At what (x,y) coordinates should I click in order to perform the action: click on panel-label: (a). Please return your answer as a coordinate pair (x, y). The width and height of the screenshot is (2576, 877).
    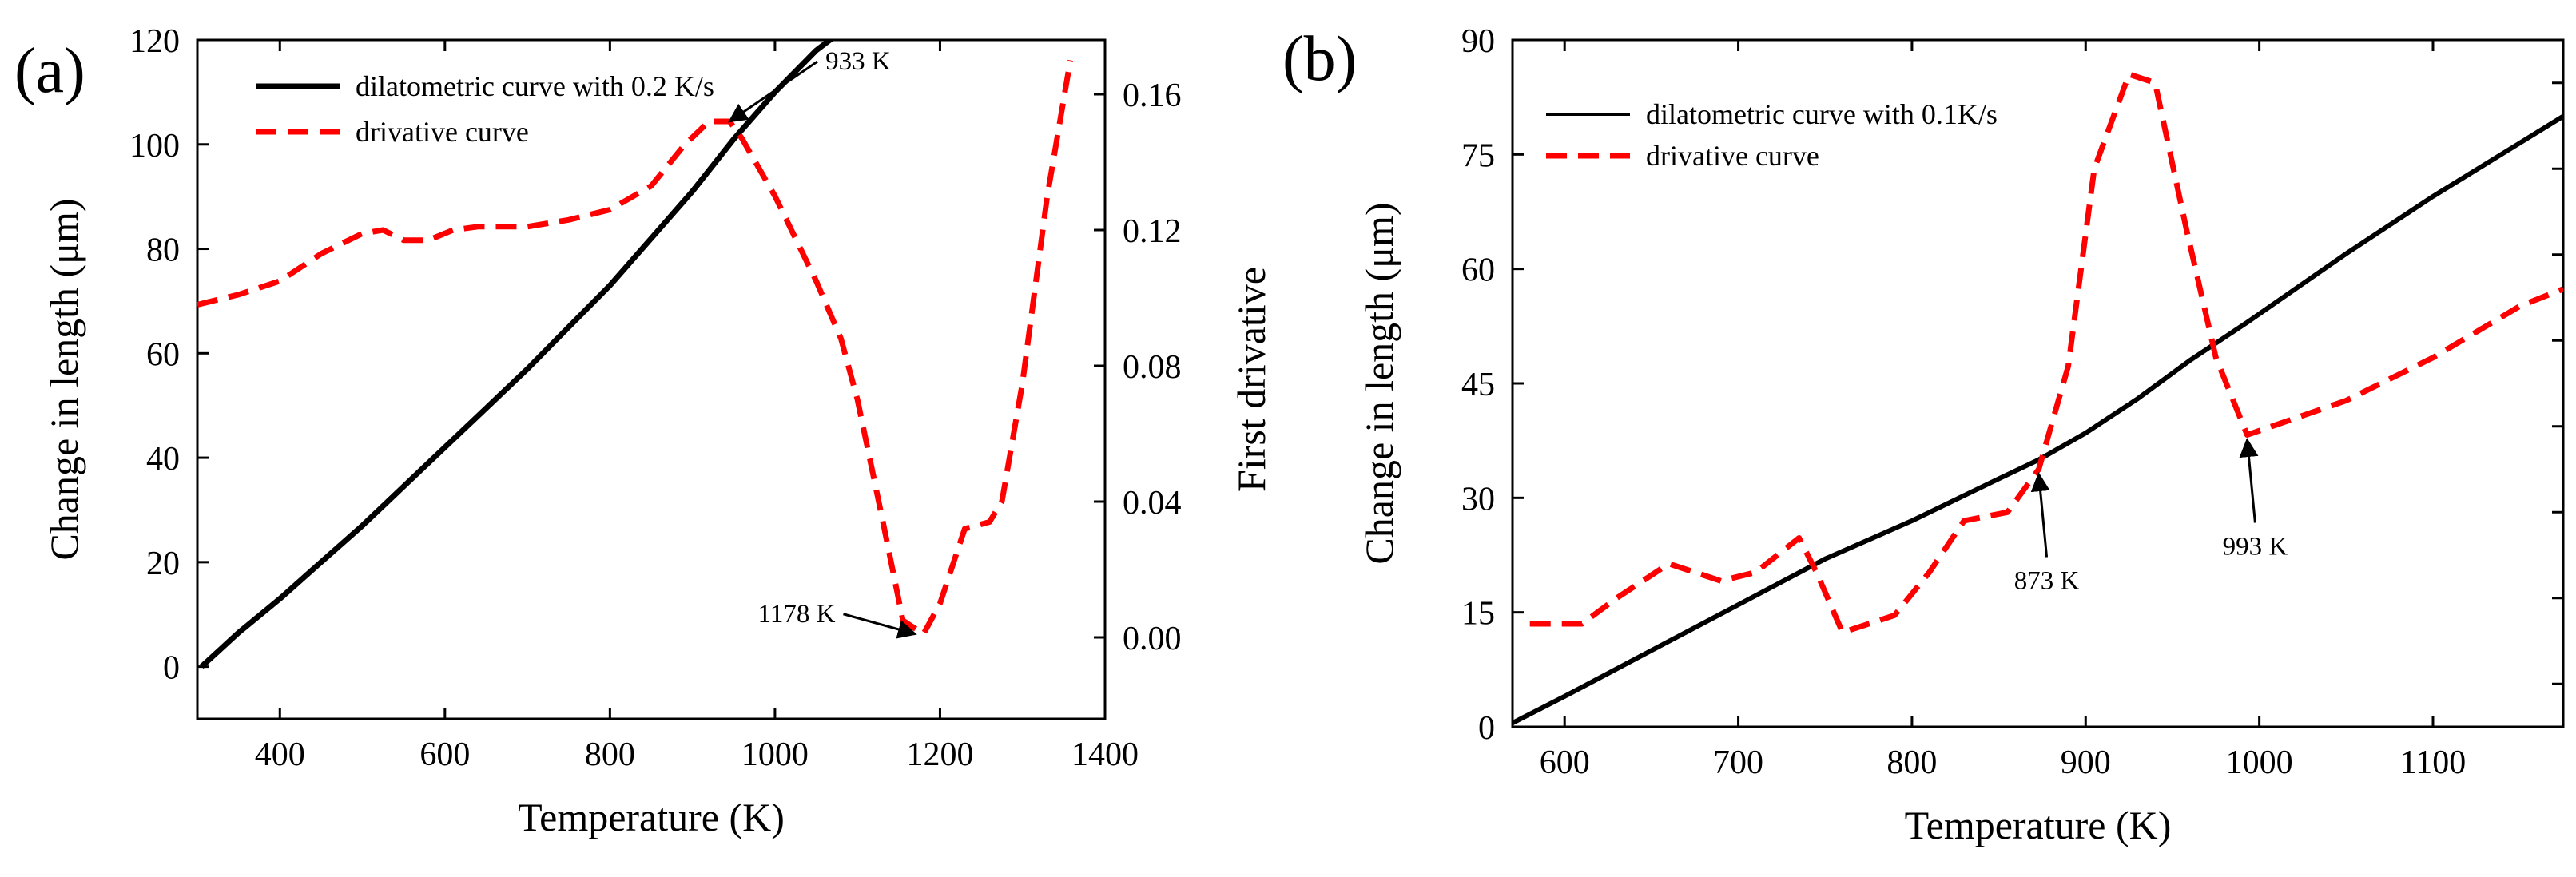
    Looking at the image, I should click on (49, 71).